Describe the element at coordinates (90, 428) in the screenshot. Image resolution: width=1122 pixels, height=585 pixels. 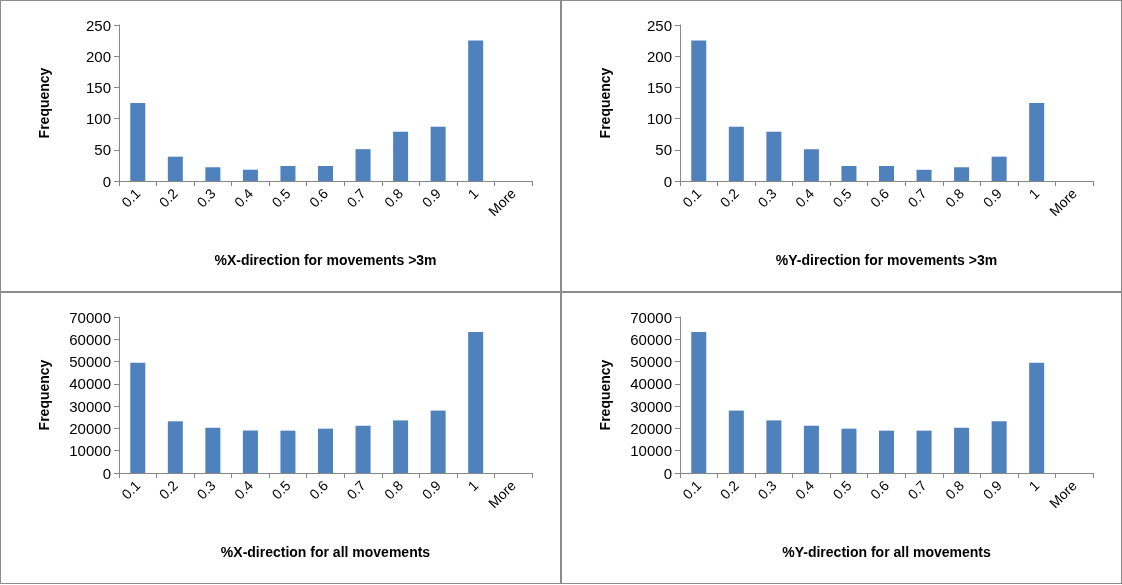
I see `y-tick-label: 20000` at that location.